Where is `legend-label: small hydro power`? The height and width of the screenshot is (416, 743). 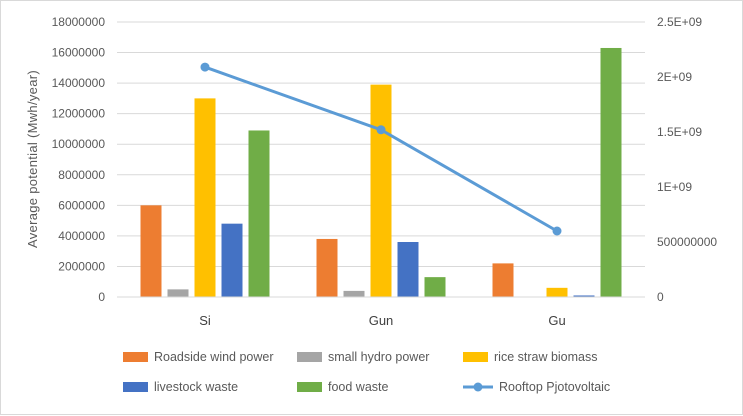
legend-label: small hydro power is located at coordinates (378, 357).